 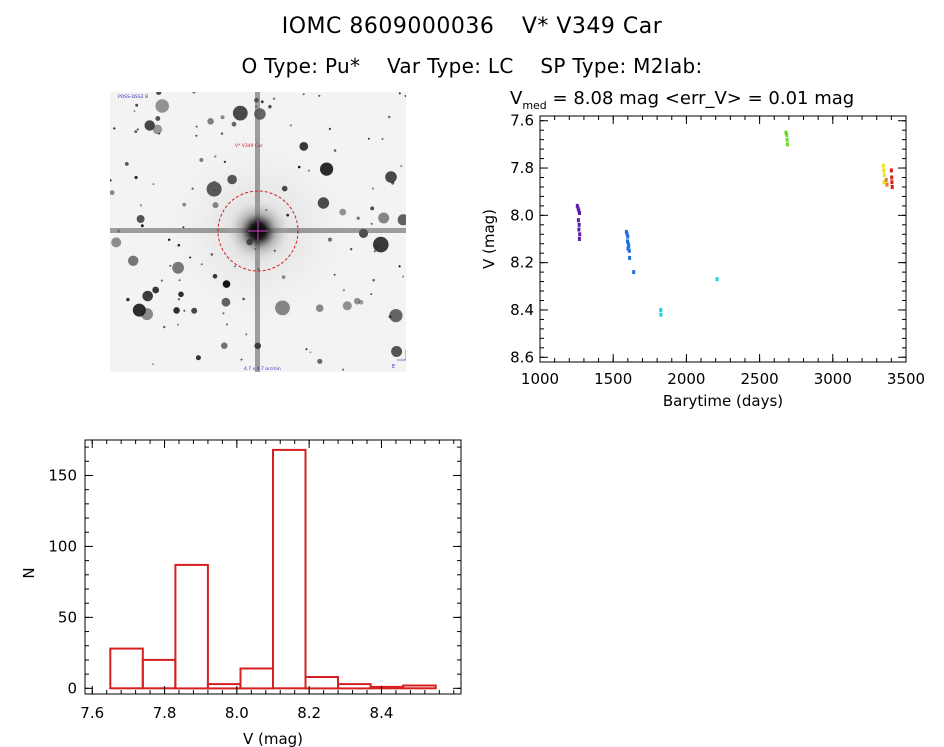 What do you see at coordinates (301, 66) in the screenshot?
I see `object-type: O Type: Pu*` at bounding box center [301, 66].